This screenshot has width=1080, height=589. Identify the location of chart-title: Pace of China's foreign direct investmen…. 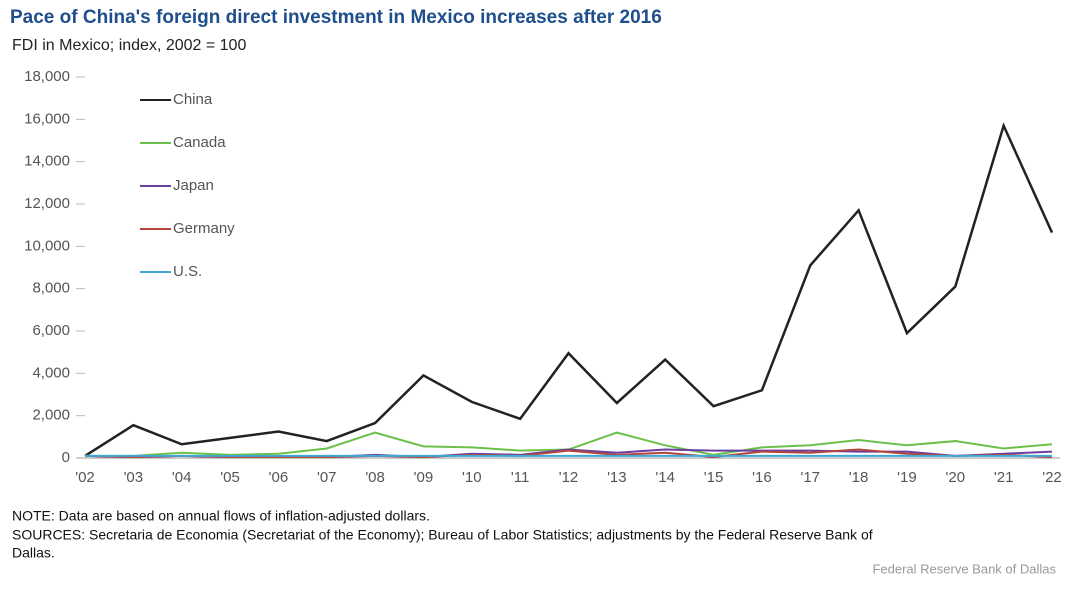
(336, 17).